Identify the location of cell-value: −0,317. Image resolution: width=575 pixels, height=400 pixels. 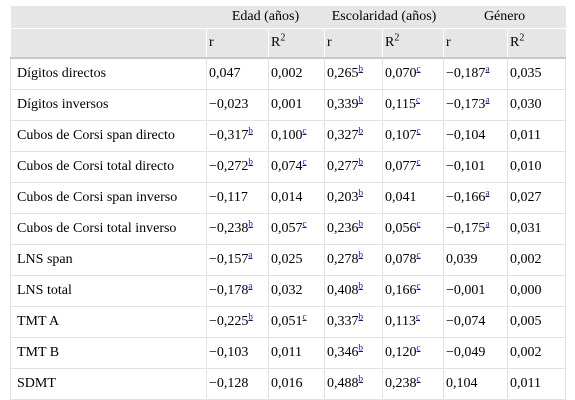
(229, 135).